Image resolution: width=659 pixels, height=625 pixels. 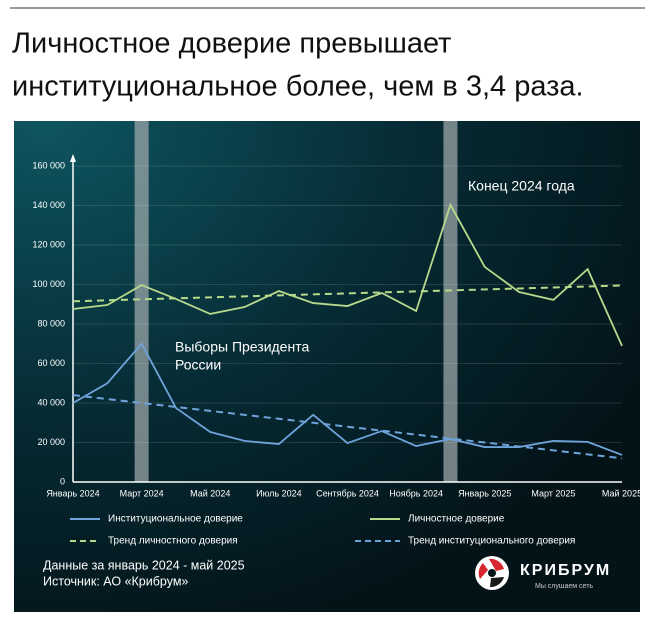 I want to click on title-line: Личностное доверие превышает, so click(x=231, y=44).